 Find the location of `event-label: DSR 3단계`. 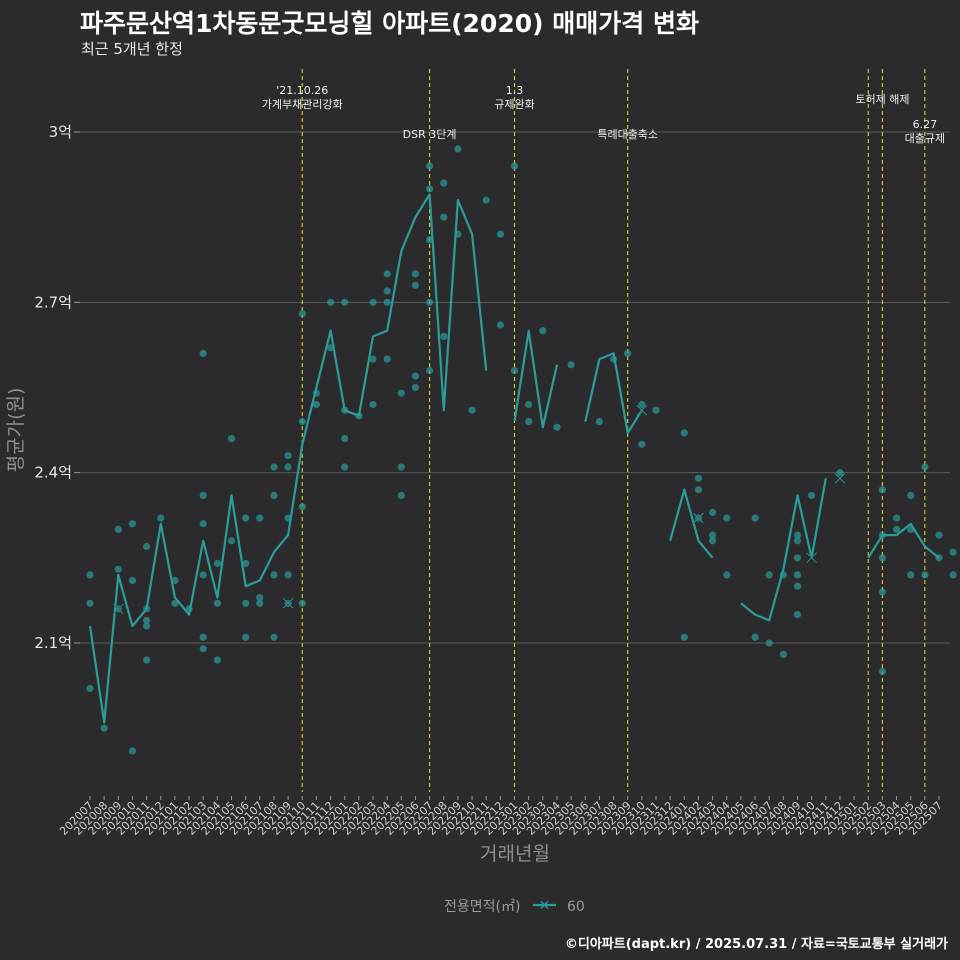

event-label: DSR 3단계 is located at coordinates (430, 134).